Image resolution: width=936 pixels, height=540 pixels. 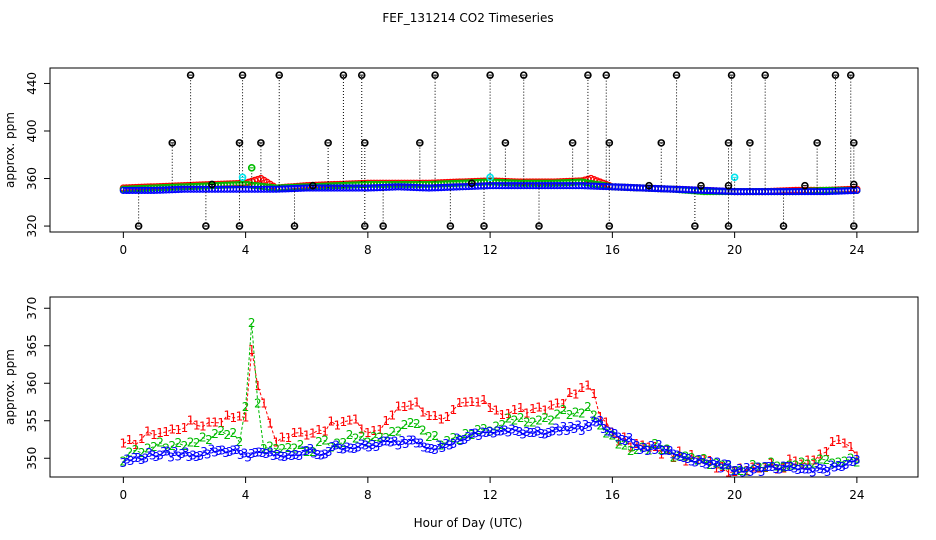 I want to click on bottom-x-tick-label: 0, so click(x=124, y=495).